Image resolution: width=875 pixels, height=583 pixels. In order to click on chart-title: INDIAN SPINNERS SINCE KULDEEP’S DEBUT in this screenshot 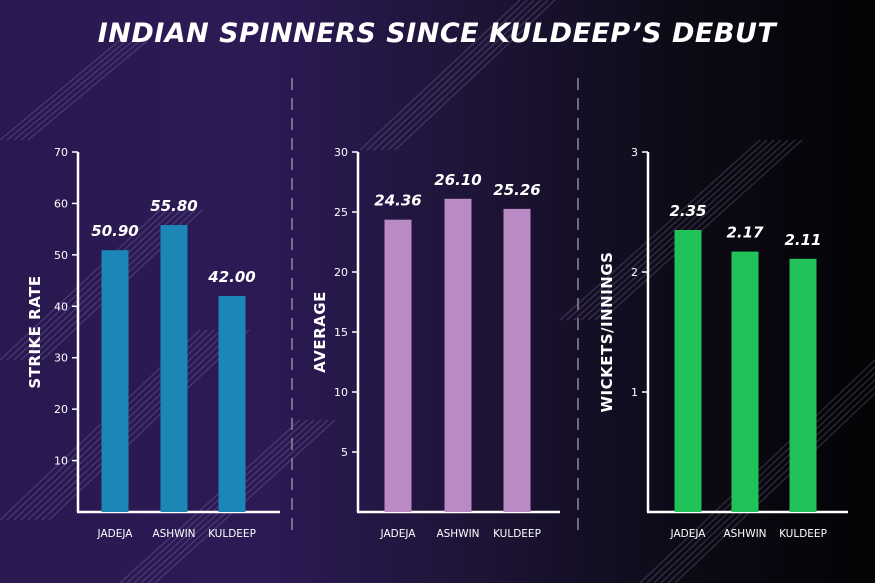, I will do `click(438, 33)`.